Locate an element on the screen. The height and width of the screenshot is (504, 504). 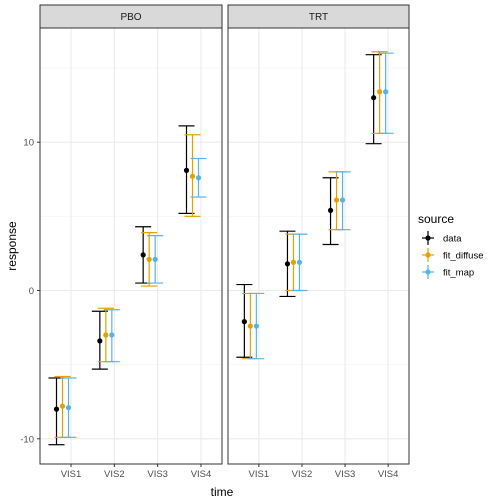
legend: source data fit_diffuse fit_map is located at coordinates (451, 245).